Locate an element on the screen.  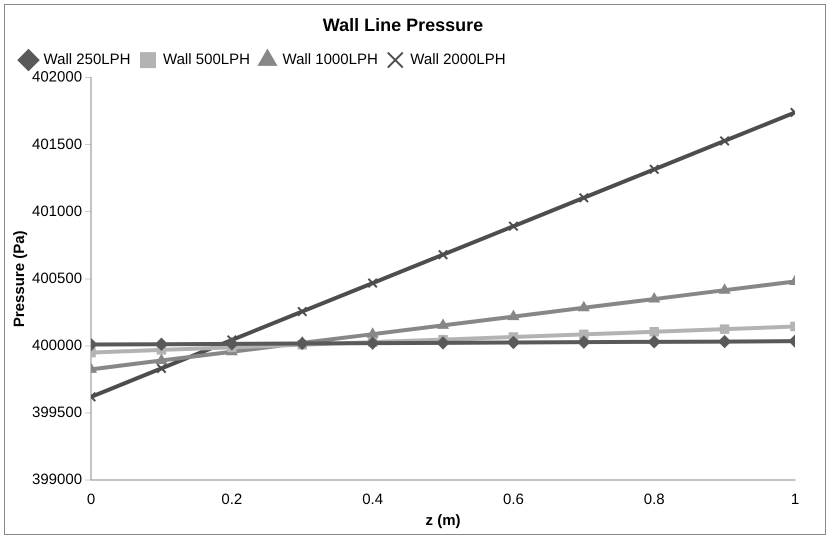
x-tick-label: 0.8 is located at coordinates (654, 499).